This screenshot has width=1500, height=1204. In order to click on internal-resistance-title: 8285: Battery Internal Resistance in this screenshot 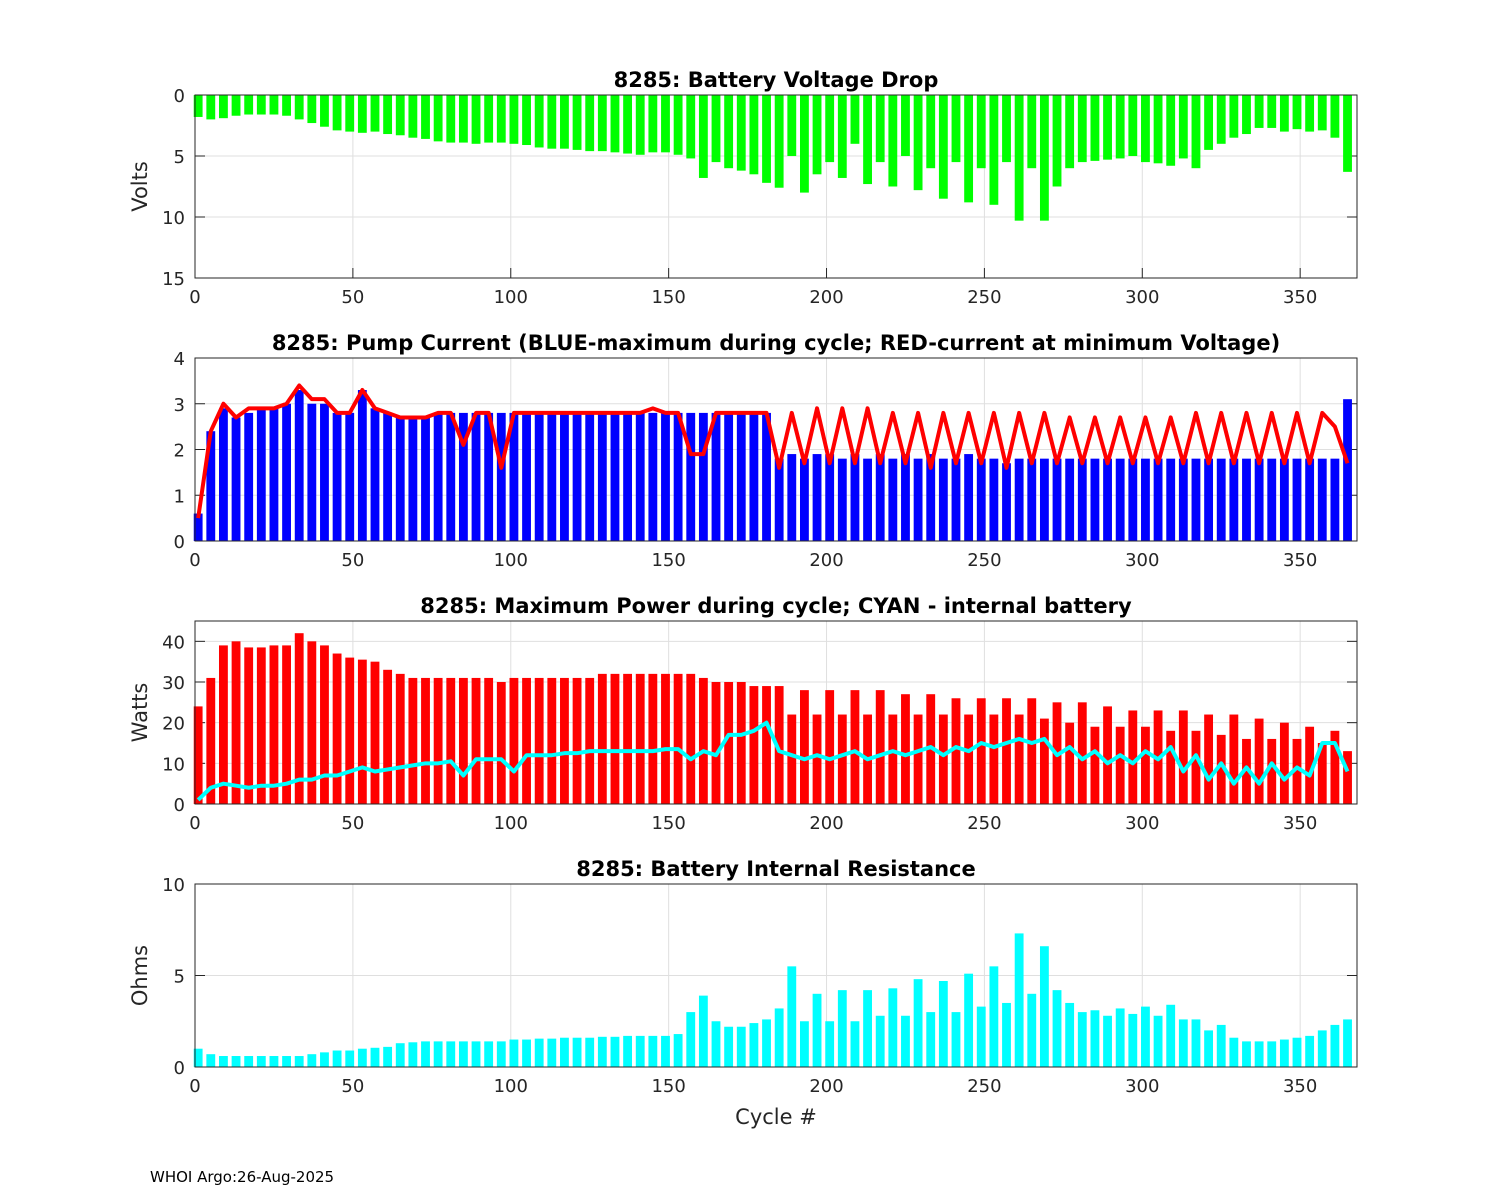, I will do `click(776, 869)`.